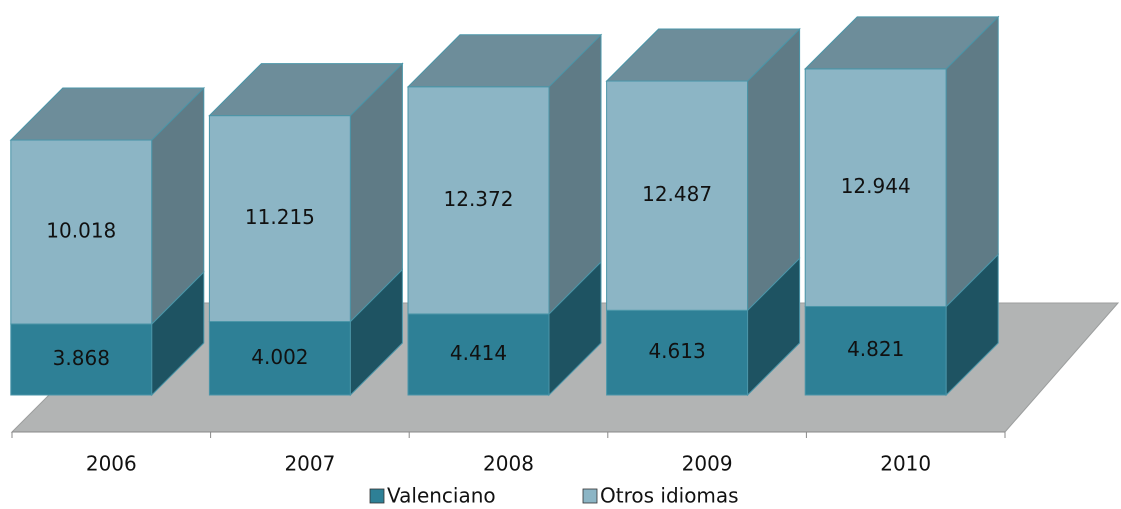 The image size is (1121, 509). What do you see at coordinates (508, 464) in the screenshot?
I see `x-tick-label: 2008` at bounding box center [508, 464].